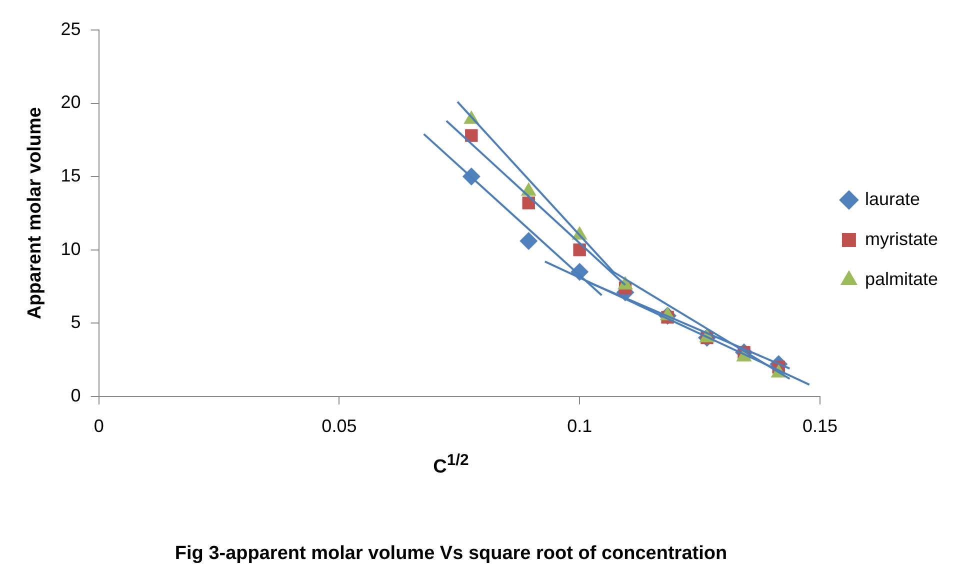 Image resolution: width=958 pixels, height=581 pixels. Describe the element at coordinates (70, 28) in the screenshot. I see `y-tick-label: 25` at that location.